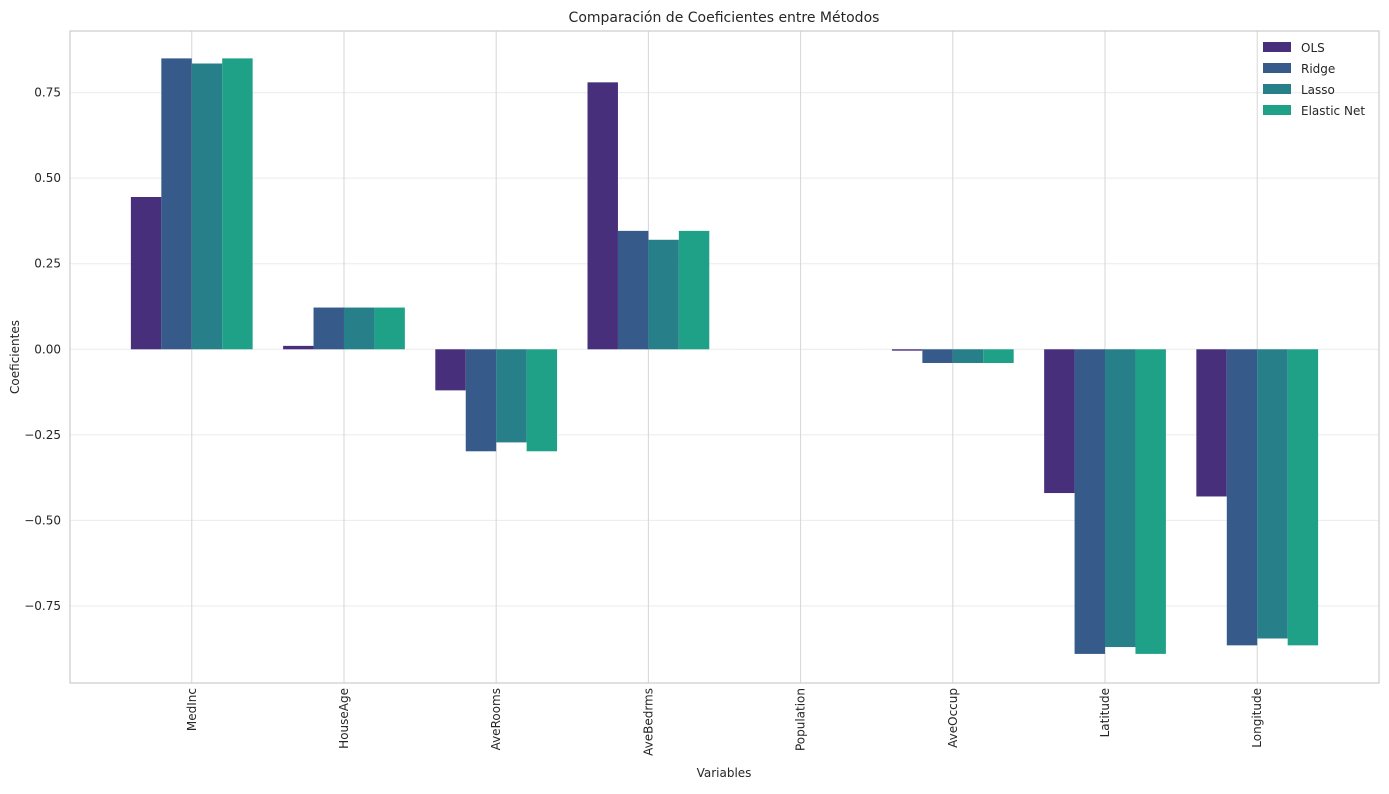 This screenshot has height=794, width=1389. I want to click on legend-label: Lasso, so click(1318, 90).